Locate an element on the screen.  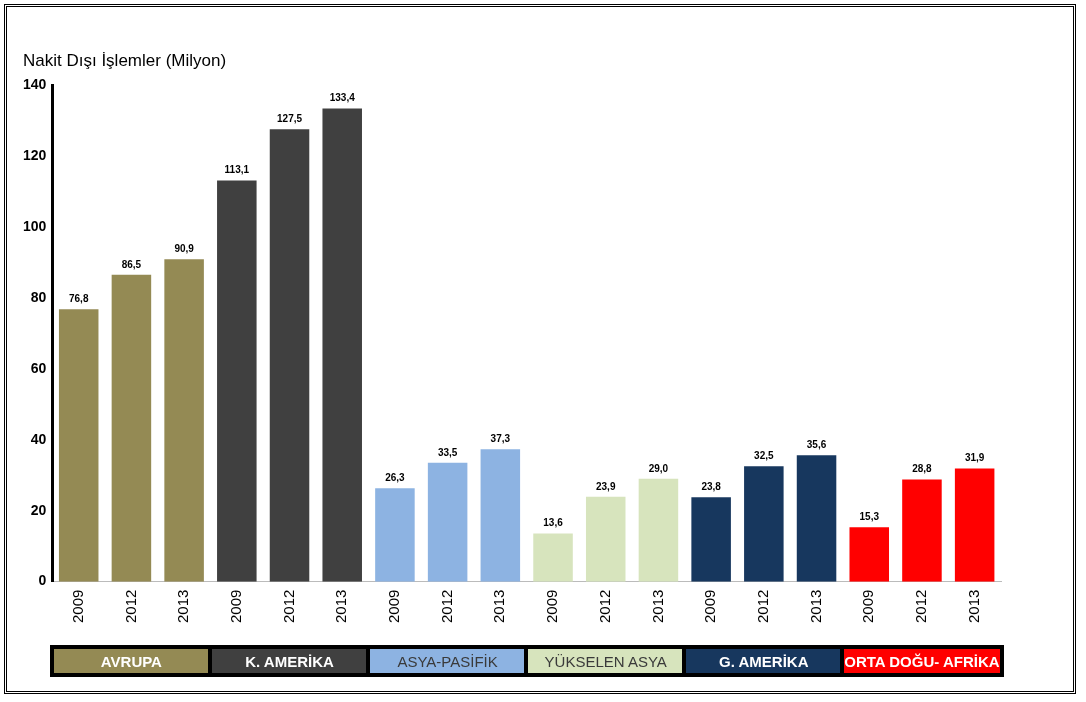
y-tick-label: 120 is located at coordinates (35, 154).